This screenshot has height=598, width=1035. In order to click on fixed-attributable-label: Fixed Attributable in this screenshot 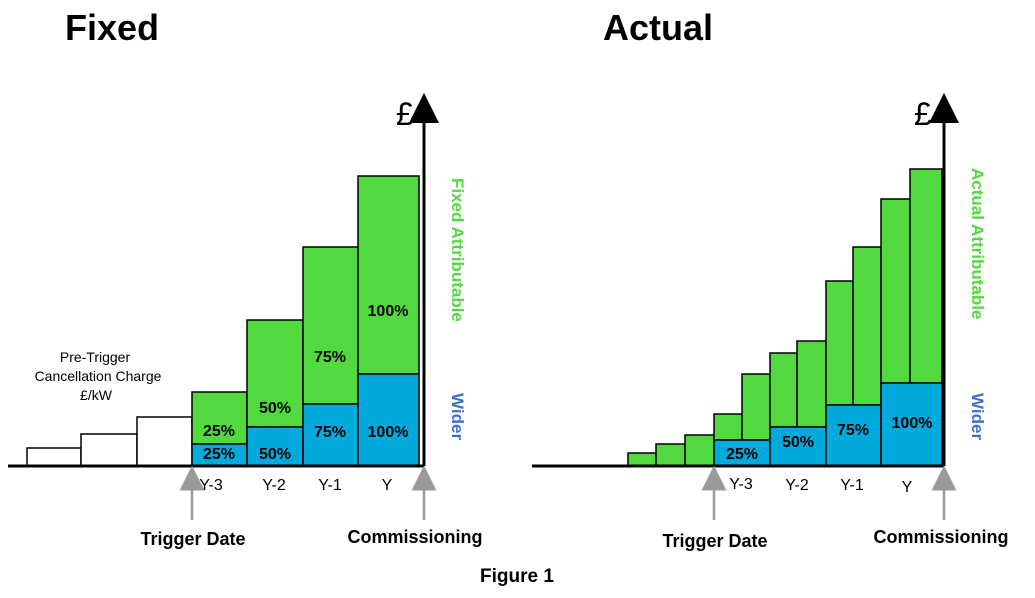, I will do `click(457, 250)`.